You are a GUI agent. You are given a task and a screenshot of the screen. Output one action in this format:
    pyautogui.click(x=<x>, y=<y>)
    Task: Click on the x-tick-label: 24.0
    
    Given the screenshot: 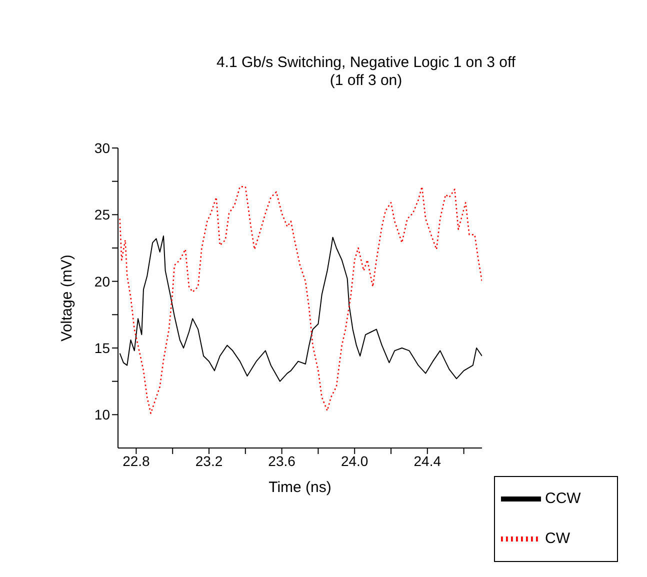 What is the action you would take?
    pyautogui.click(x=354, y=460)
    